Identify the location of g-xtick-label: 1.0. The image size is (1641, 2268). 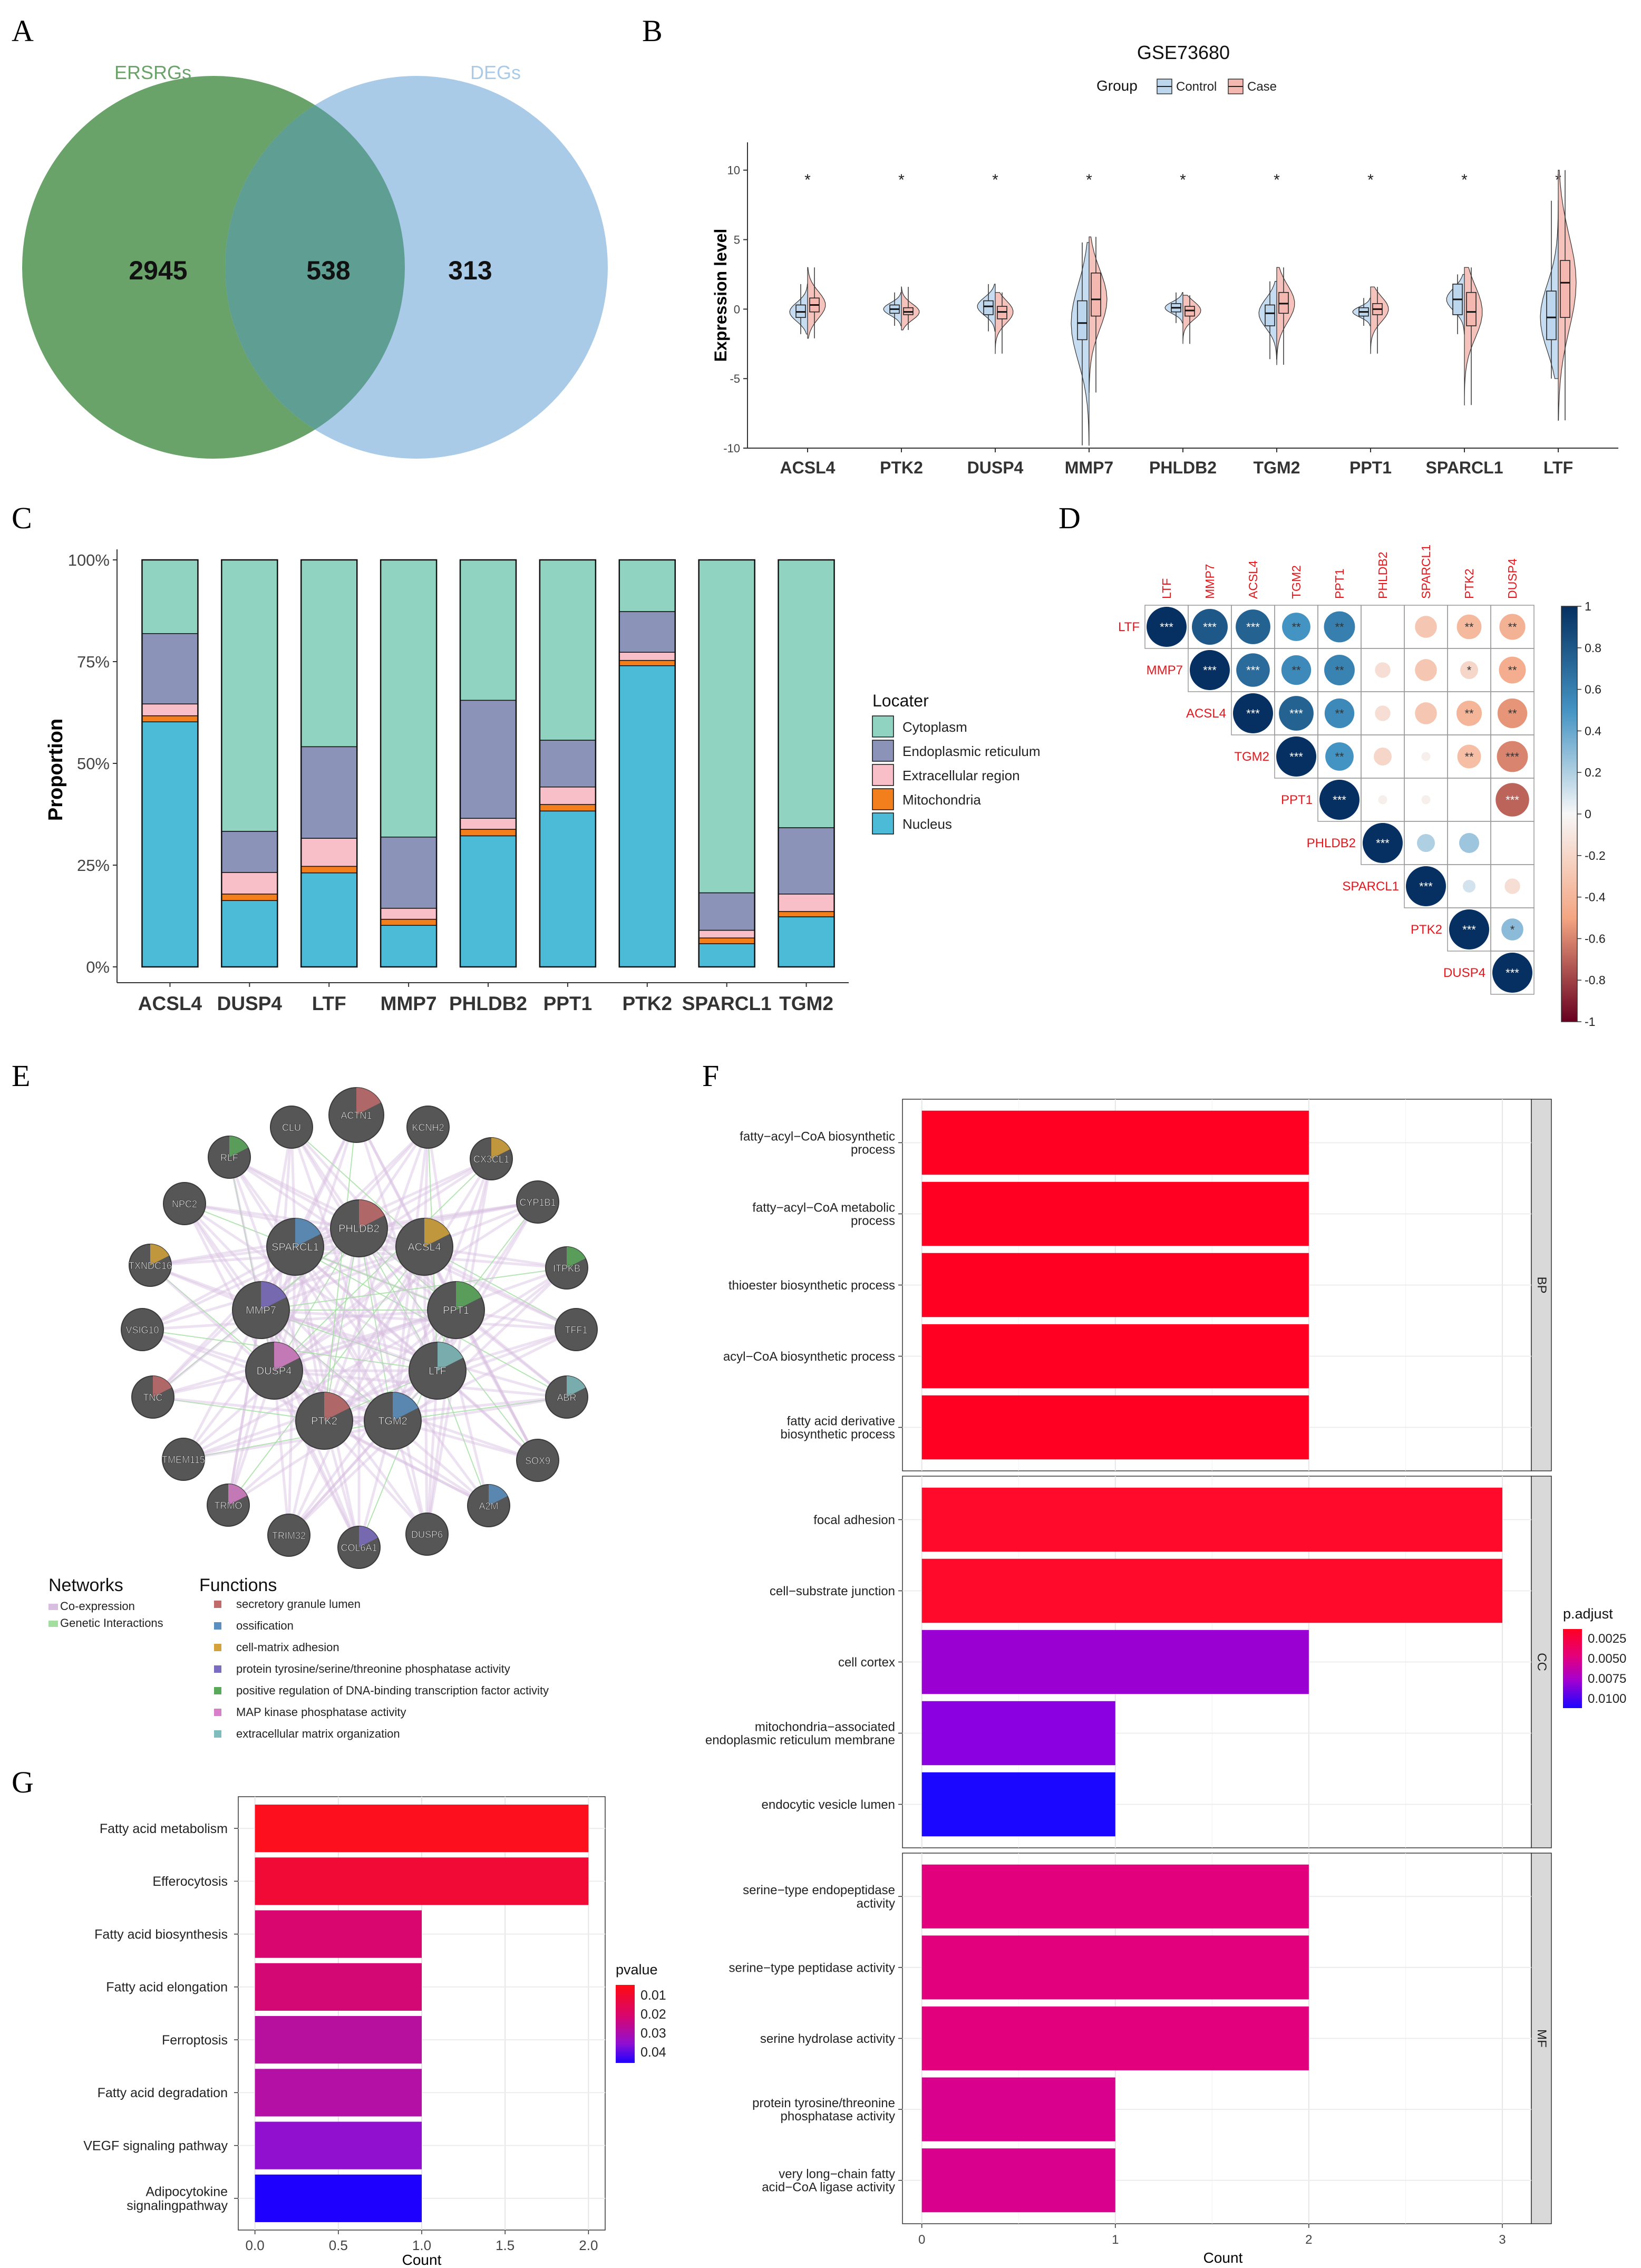
(421, 2245).